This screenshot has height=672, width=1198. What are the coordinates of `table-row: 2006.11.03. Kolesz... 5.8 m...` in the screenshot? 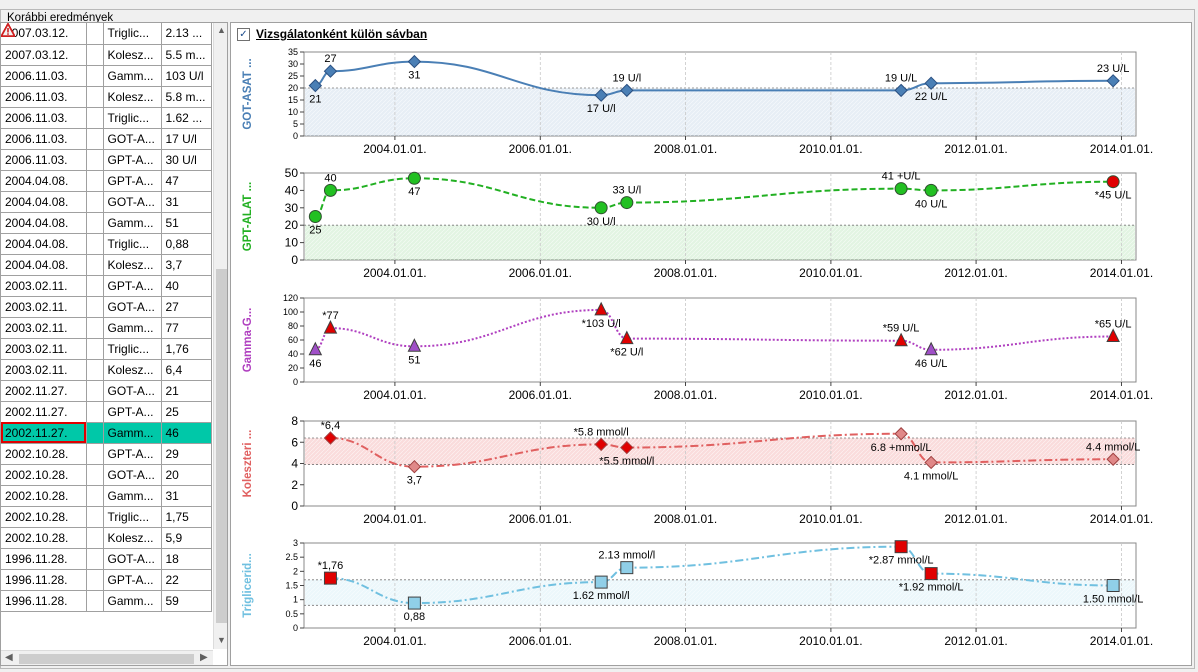 It's located at (106, 65).